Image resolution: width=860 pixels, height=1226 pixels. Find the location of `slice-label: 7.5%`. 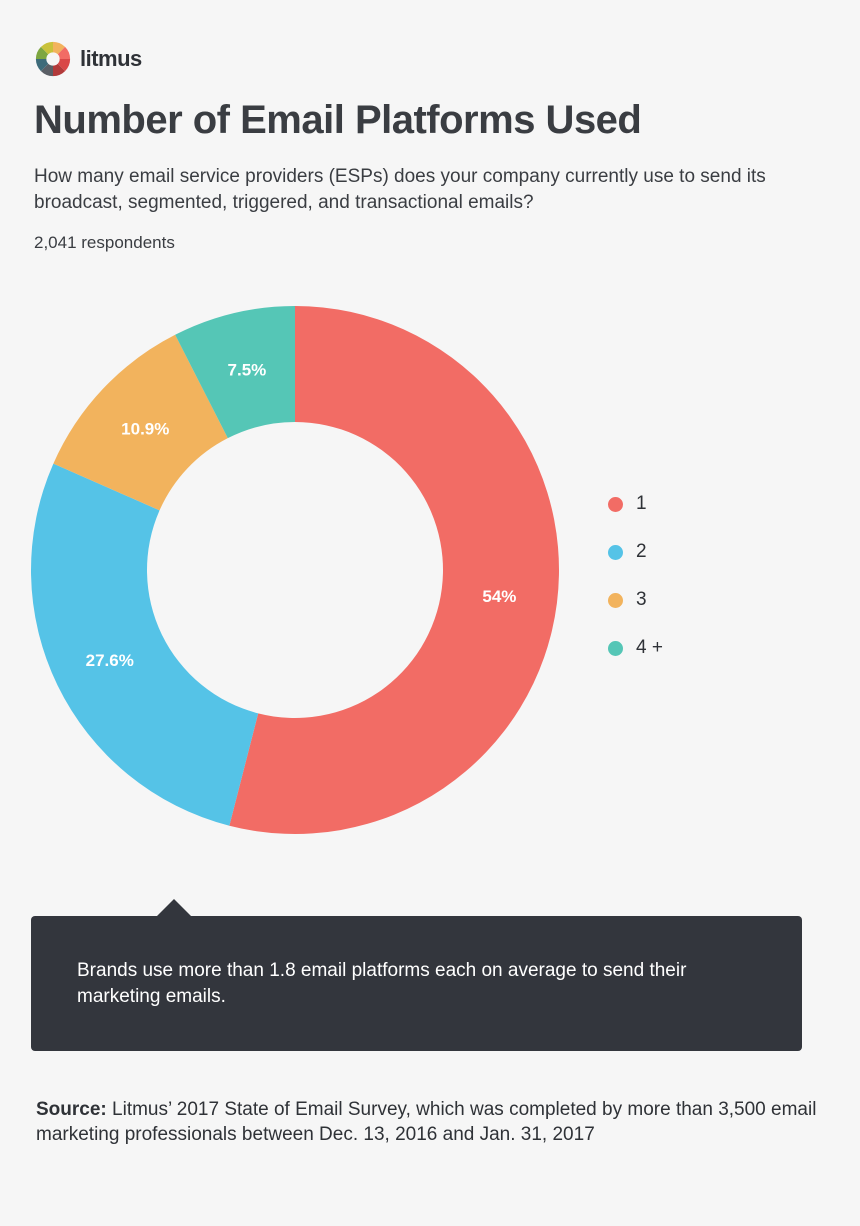

slice-label: 7.5% is located at coordinates (247, 370).